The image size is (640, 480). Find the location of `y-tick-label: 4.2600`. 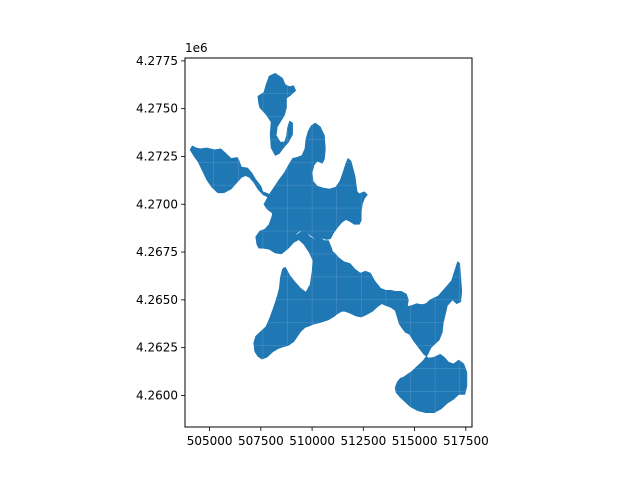

y-tick-label: 4.2600 is located at coordinates (157, 395).